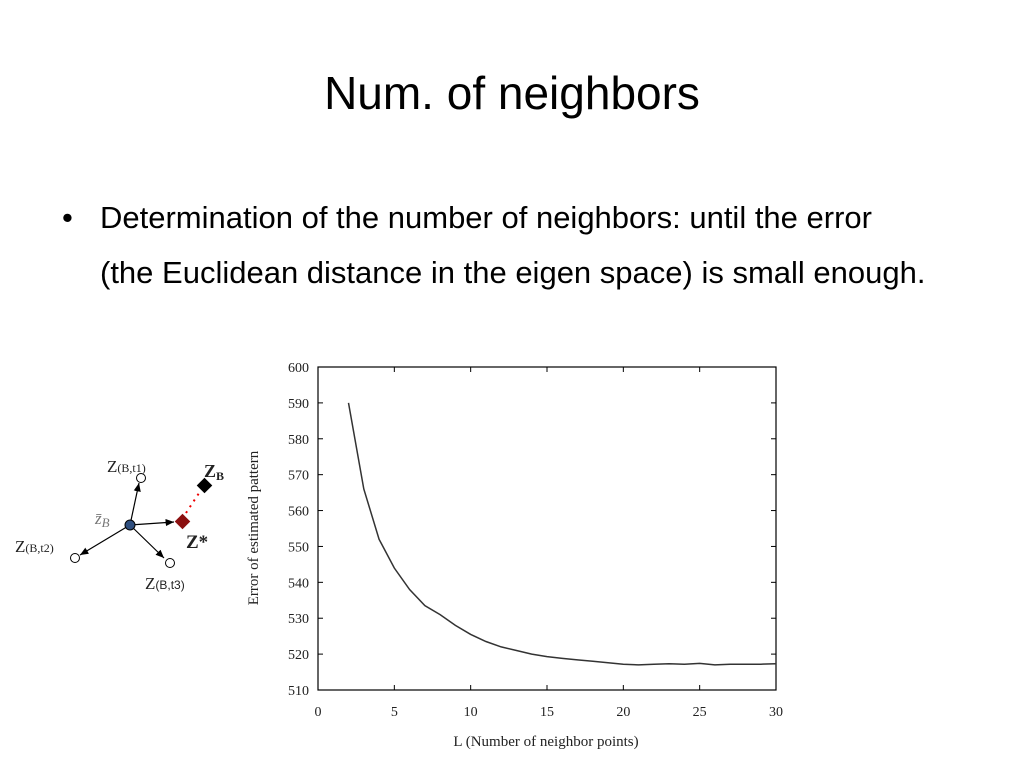 The height and width of the screenshot is (768, 1024). What do you see at coordinates (298, 368) in the screenshot?
I see `y-tick-label: 600` at bounding box center [298, 368].